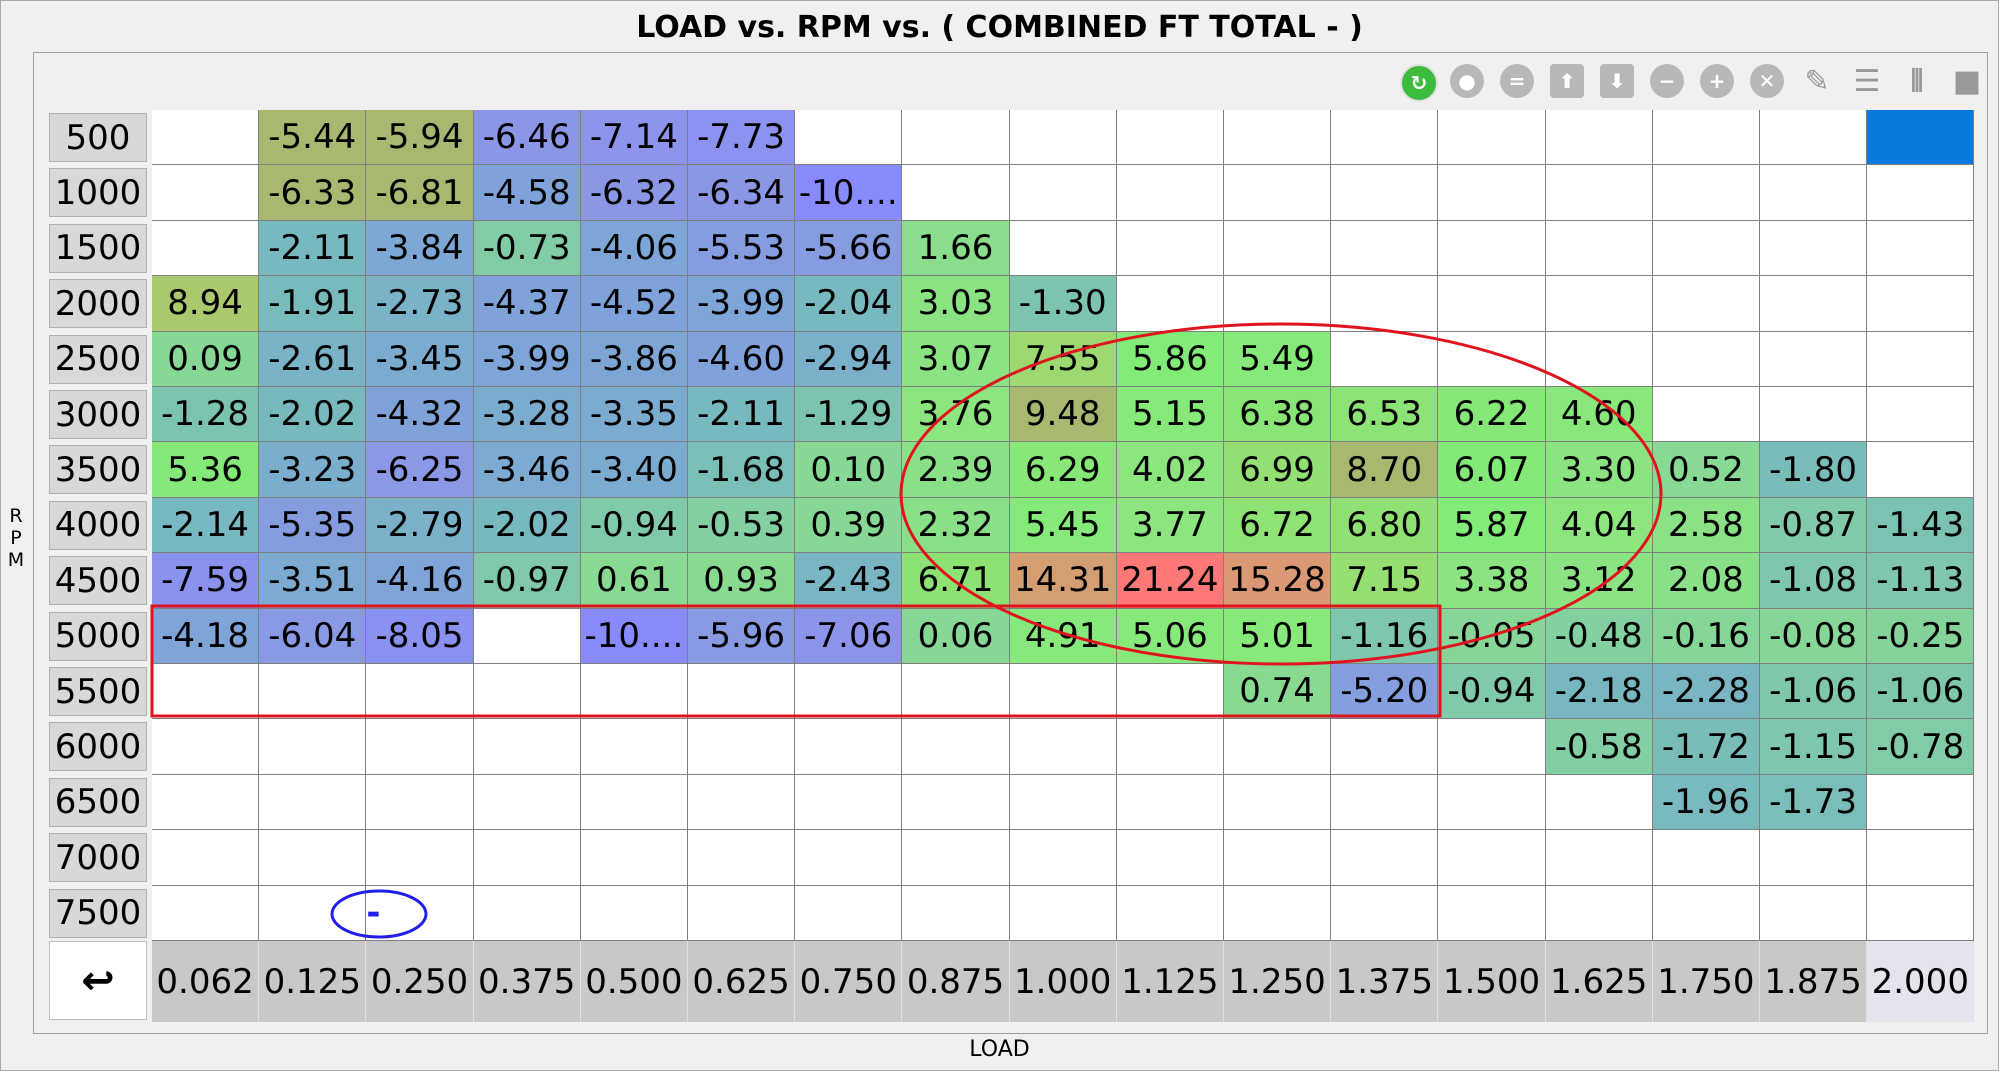 The height and width of the screenshot is (1071, 1999). Describe the element at coordinates (1706, 636) in the screenshot. I see `table-cell: -0.16` at that location.